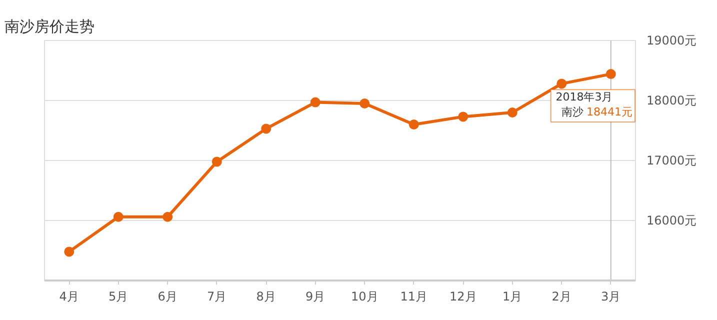  What do you see at coordinates (414, 297) in the screenshot?
I see `x-tick-label: 11月` at bounding box center [414, 297].